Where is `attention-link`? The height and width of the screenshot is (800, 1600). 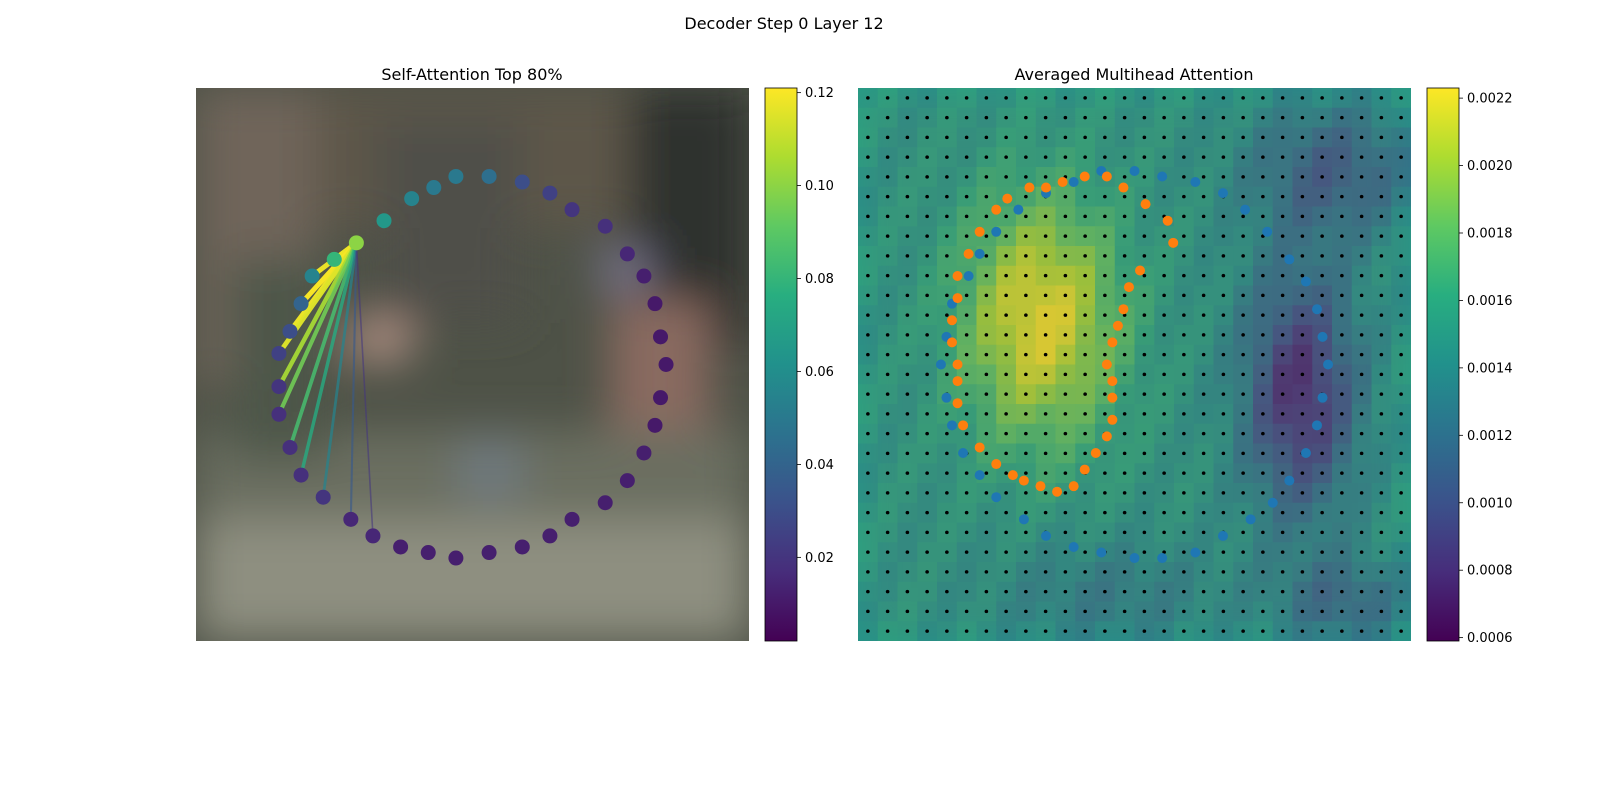
attention-link is located at coordinates (329, 359).